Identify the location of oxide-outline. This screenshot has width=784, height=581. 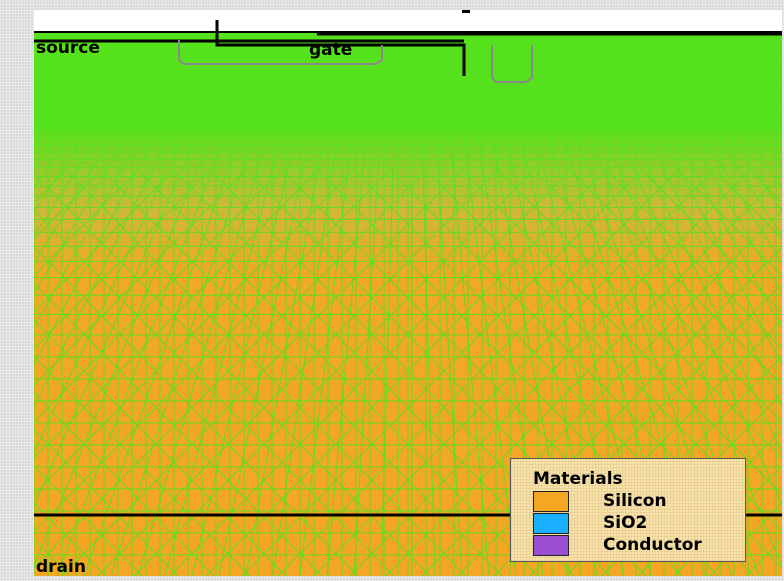
(280, 52).